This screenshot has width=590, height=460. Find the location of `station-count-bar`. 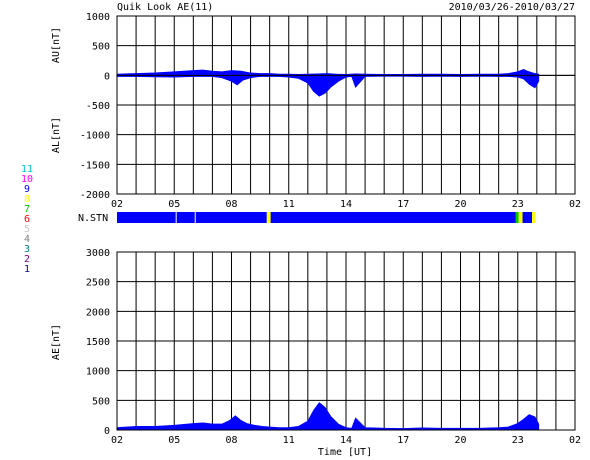

station-count-bar is located at coordinates (326, 217).